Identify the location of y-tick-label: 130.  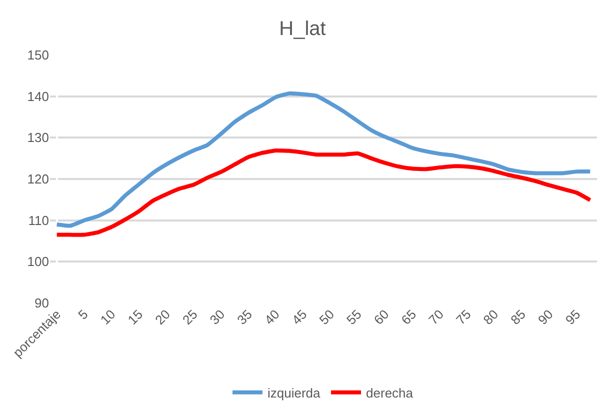
(38, 138).